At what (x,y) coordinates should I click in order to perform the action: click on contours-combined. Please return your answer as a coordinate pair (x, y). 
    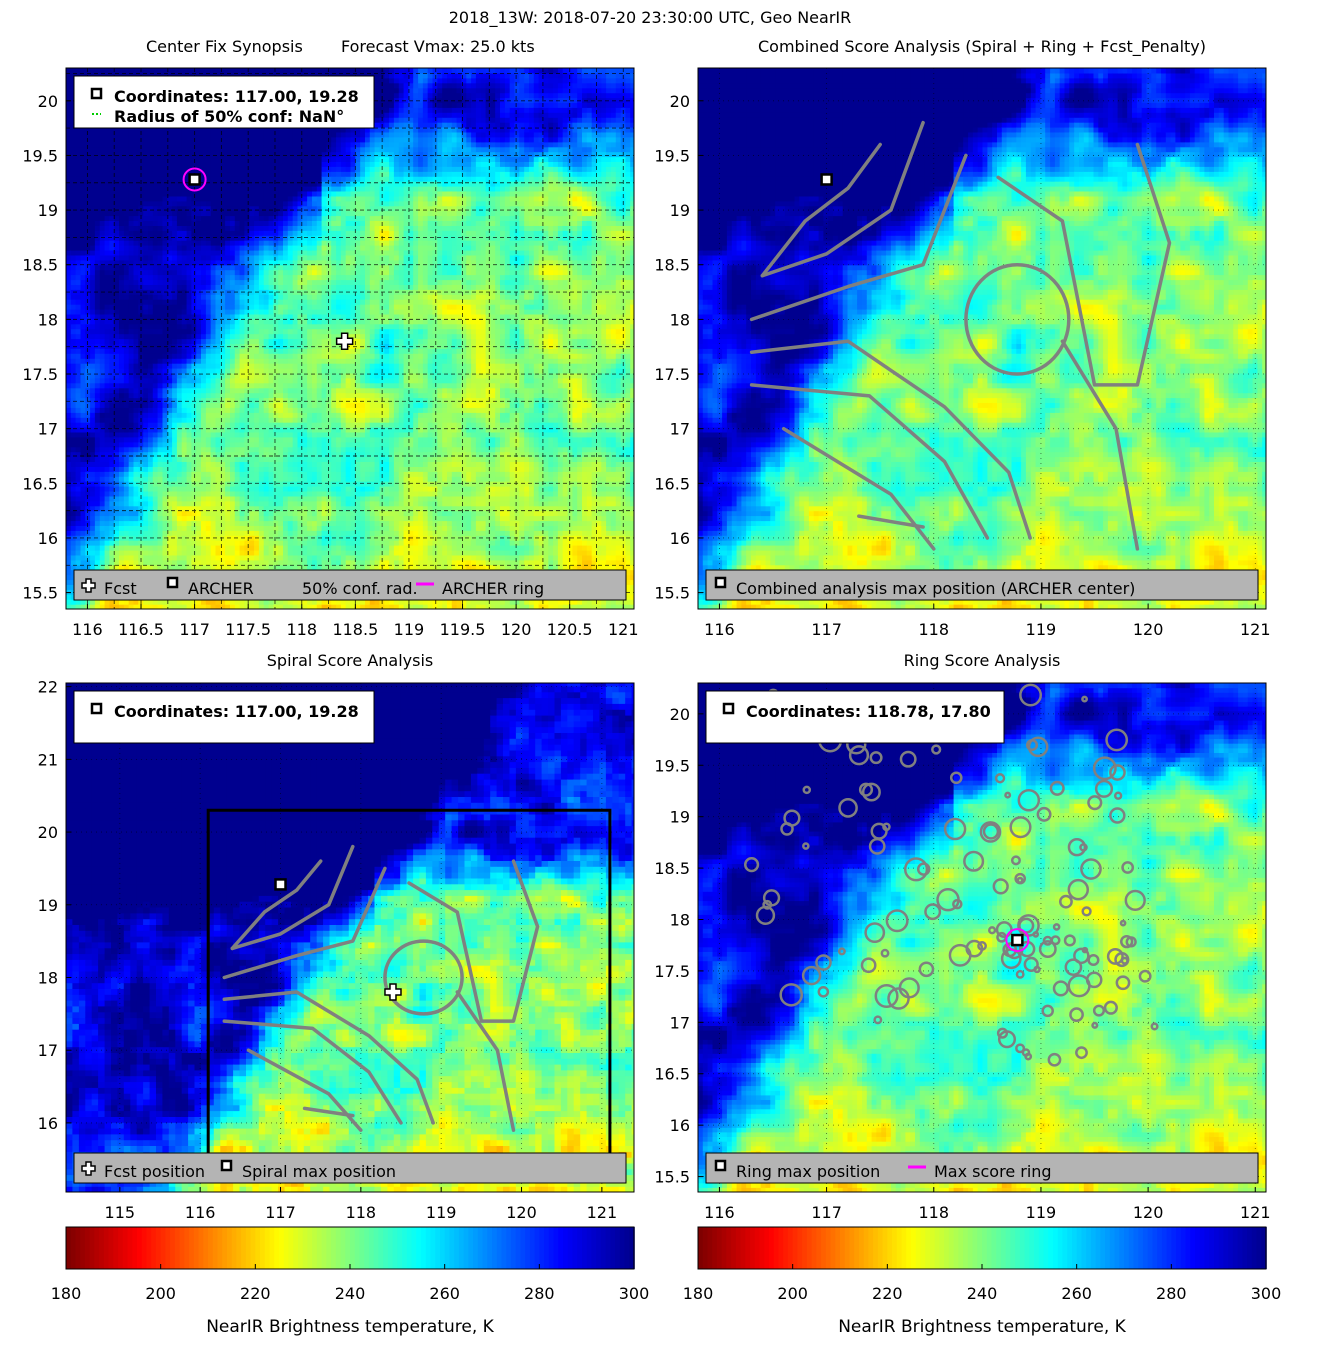
    Looking at the image, I should click on (960, 335).